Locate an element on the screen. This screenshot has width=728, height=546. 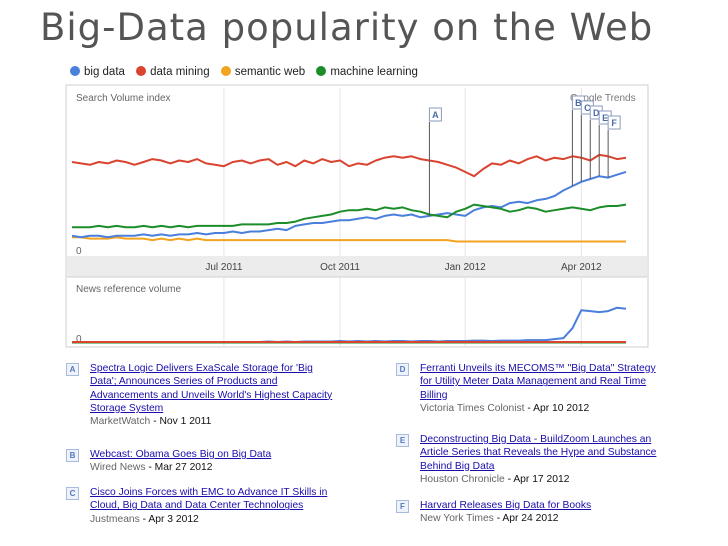
legend-label: data mining is located at coordinates (180, 72).